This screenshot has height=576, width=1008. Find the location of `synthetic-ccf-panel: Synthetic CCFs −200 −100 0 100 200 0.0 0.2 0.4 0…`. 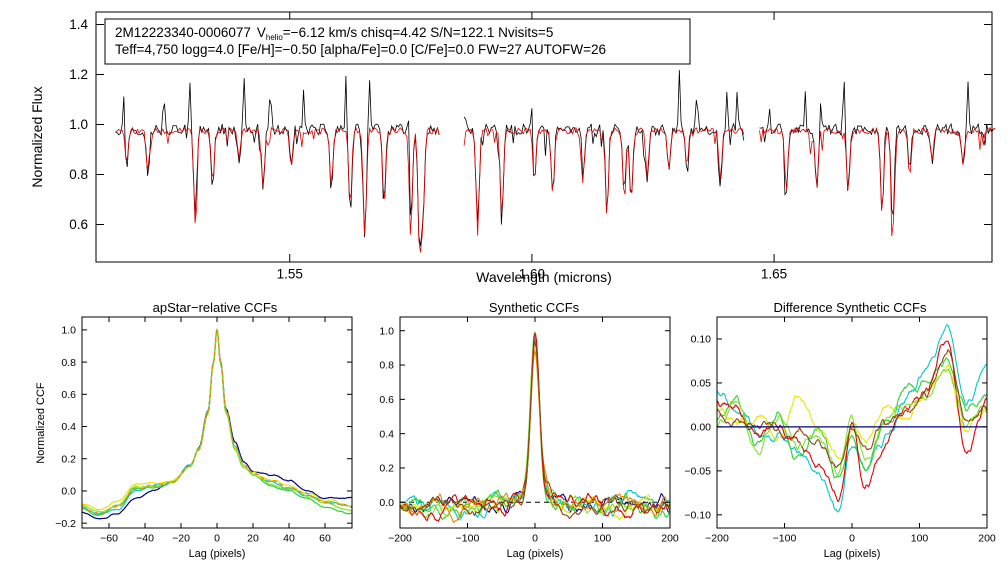

synthetic-ccf-panel: Synthetic CCFs −200 −100 0 100 200 0.0 0.2 0.4 0… is located at coordinates (529, 430).